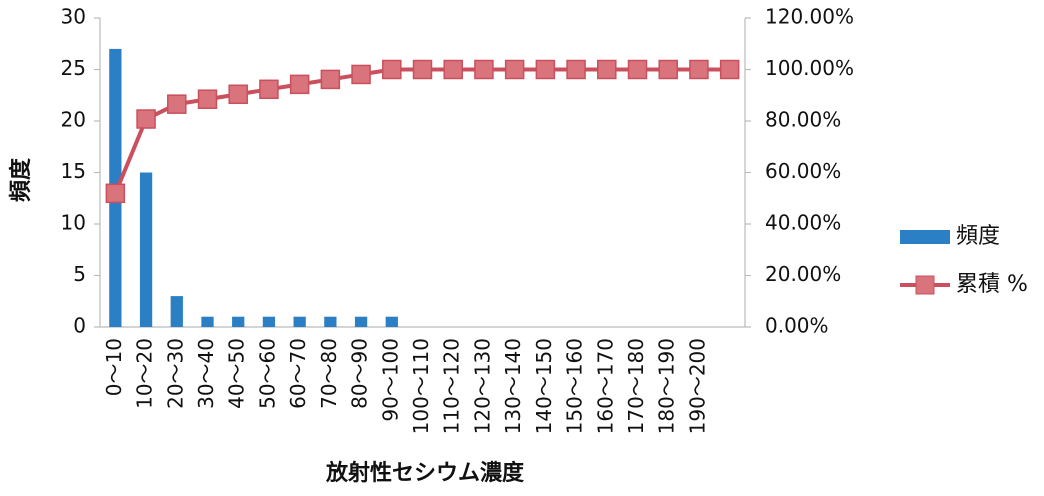  Describe the element at coordinates (73, 223) in the screenshot. I see `y-tick-label: 10` at that location.